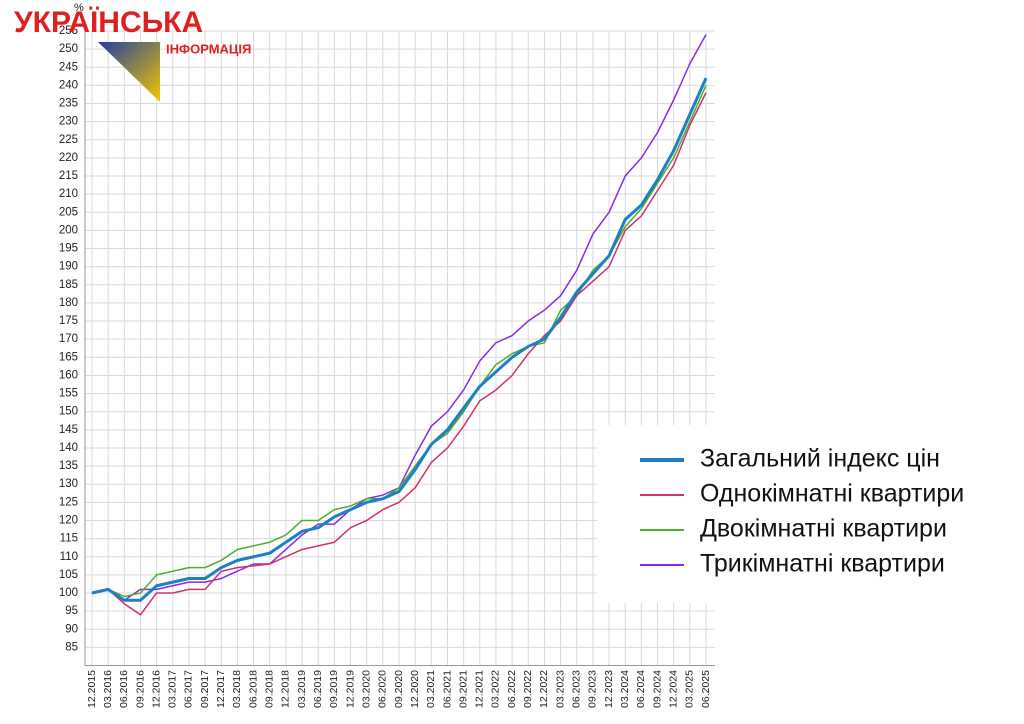 The image size is (1024, 724). Describe the element at coordinates (68, 49) in the screenshot. I see `y-tick-label: 250` at that location.